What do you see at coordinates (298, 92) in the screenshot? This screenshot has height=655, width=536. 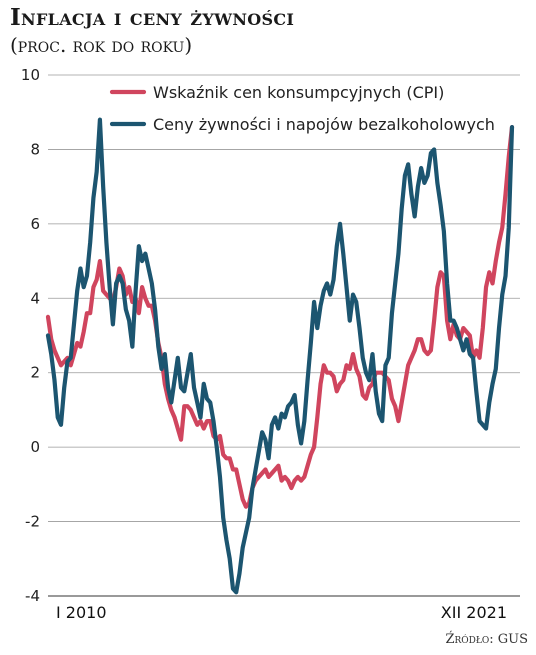 I see `legend-label-1: Wskaźnik cen konsumpcyjnych (CPI)` at bounding box center [298, 92].